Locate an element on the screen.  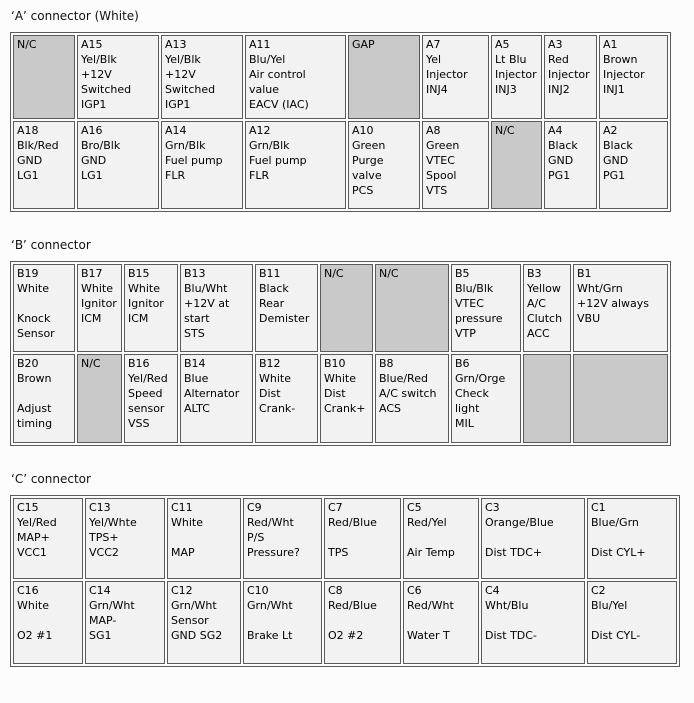
pin-cell-c9: C9 Red/Wht P/S Pressure? is located at coordinates (282, 538).